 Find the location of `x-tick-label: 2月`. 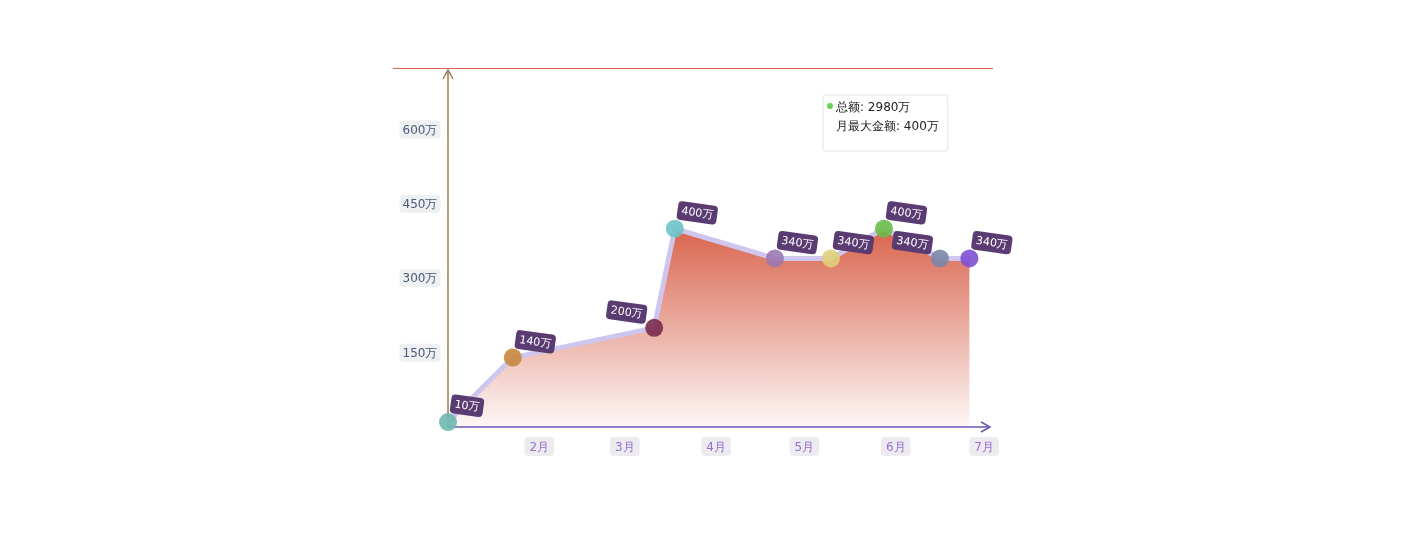

x-tick-label: 2月 is located at coordinates (539, 447).